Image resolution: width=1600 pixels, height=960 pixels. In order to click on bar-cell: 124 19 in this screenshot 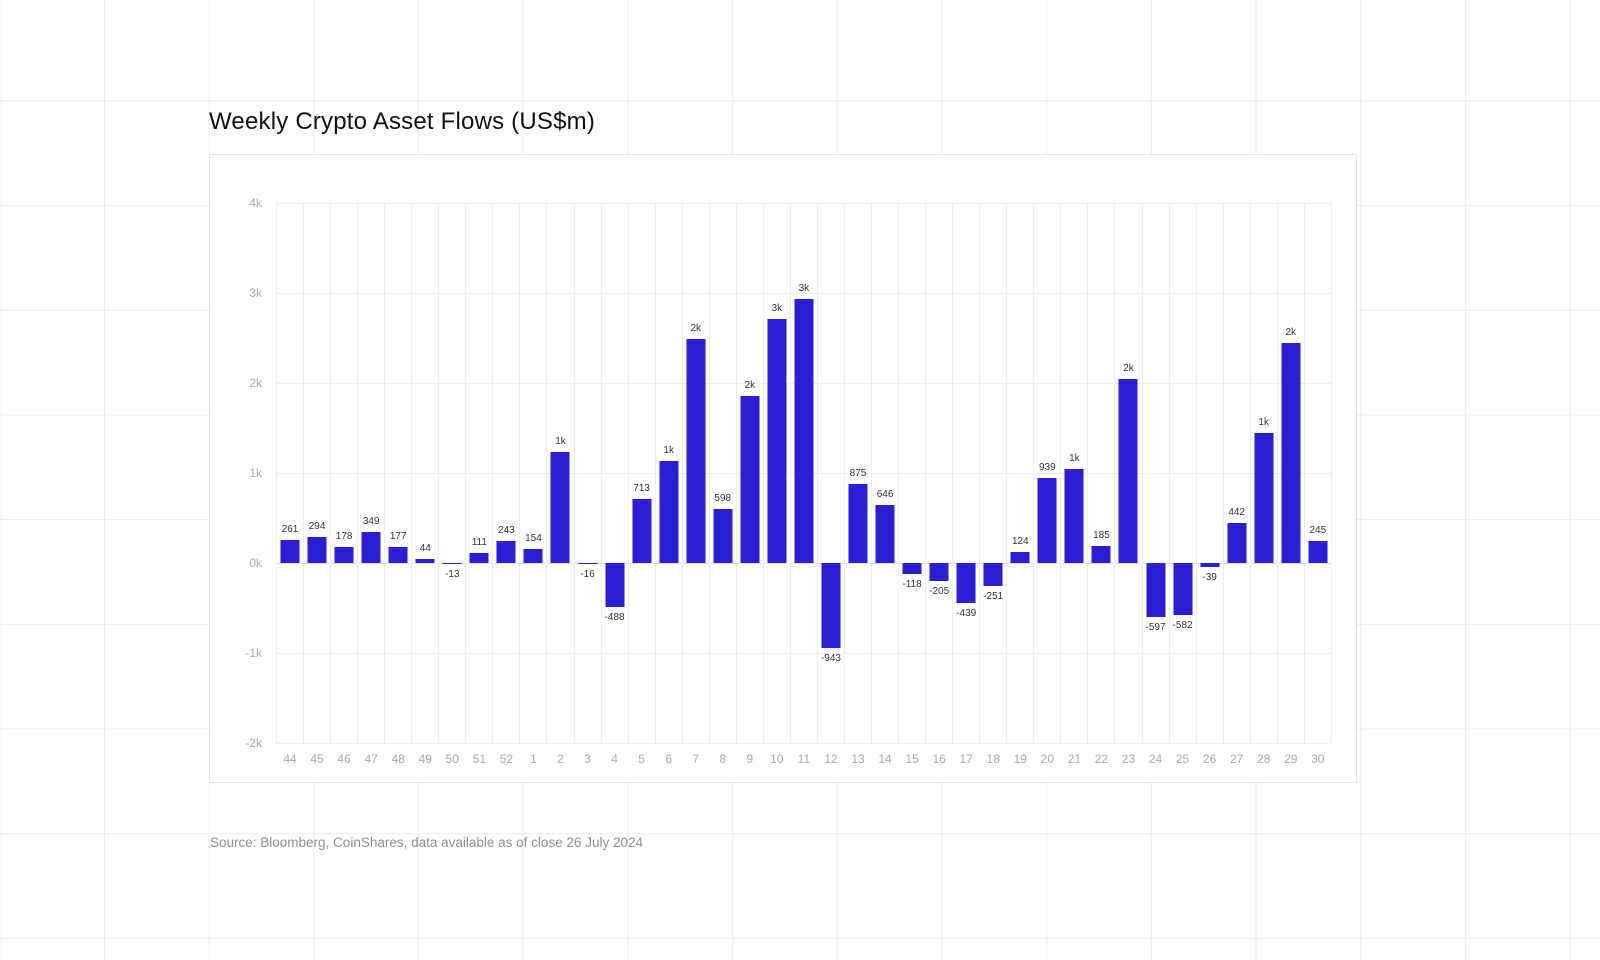, I will do `click(1019, 484)`.